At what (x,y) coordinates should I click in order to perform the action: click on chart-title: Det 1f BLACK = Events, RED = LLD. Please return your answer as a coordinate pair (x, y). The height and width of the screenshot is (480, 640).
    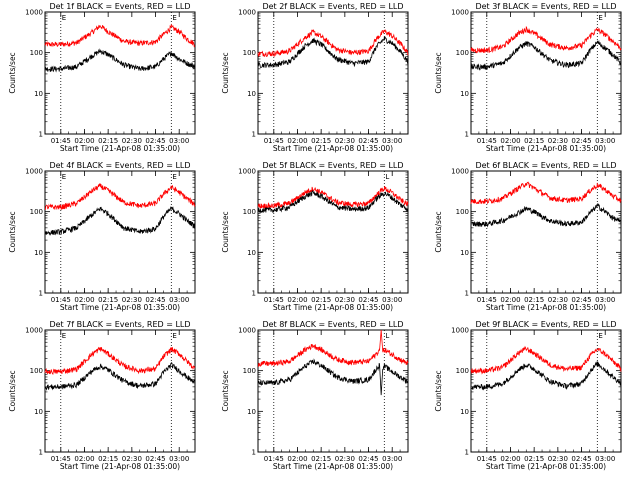
    Looking at the image, I should click on (119, 6).